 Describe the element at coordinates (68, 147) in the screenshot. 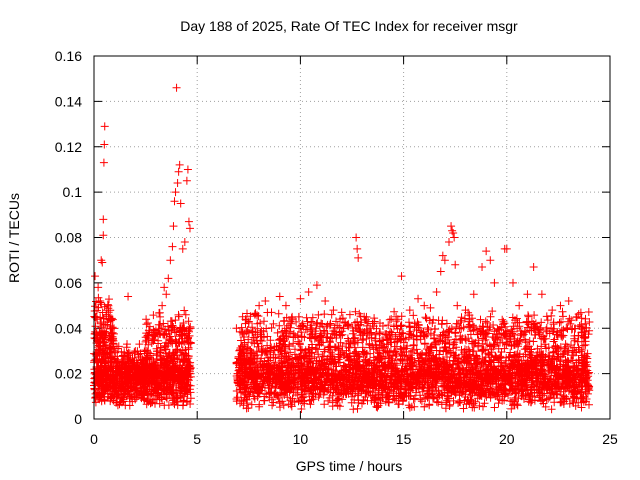

I see `y-tick-label: 0.12` at that location.